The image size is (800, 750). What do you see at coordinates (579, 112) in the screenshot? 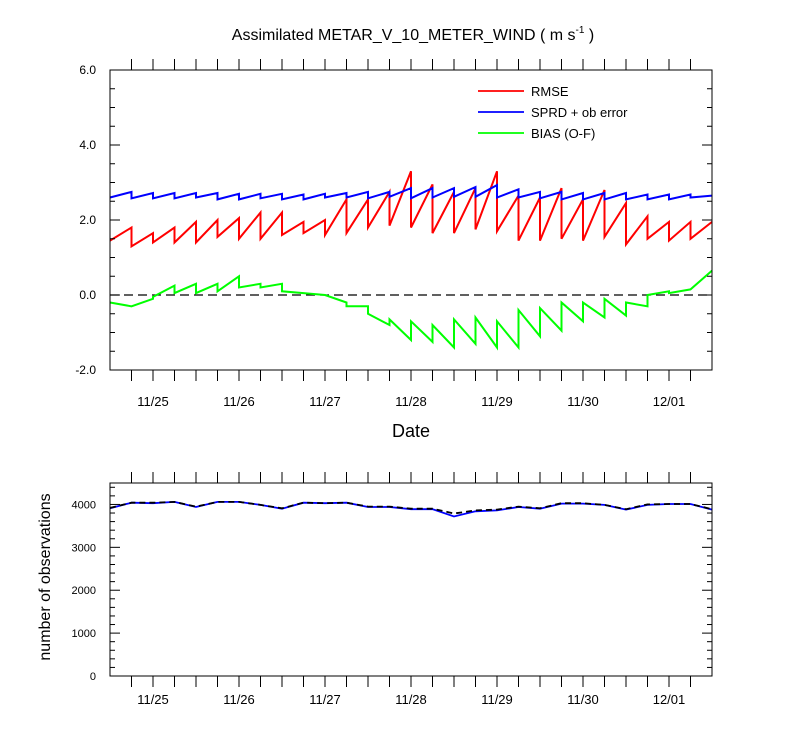
I see `legend-label: SPRD + ob error` at bounding box center [579, 112].